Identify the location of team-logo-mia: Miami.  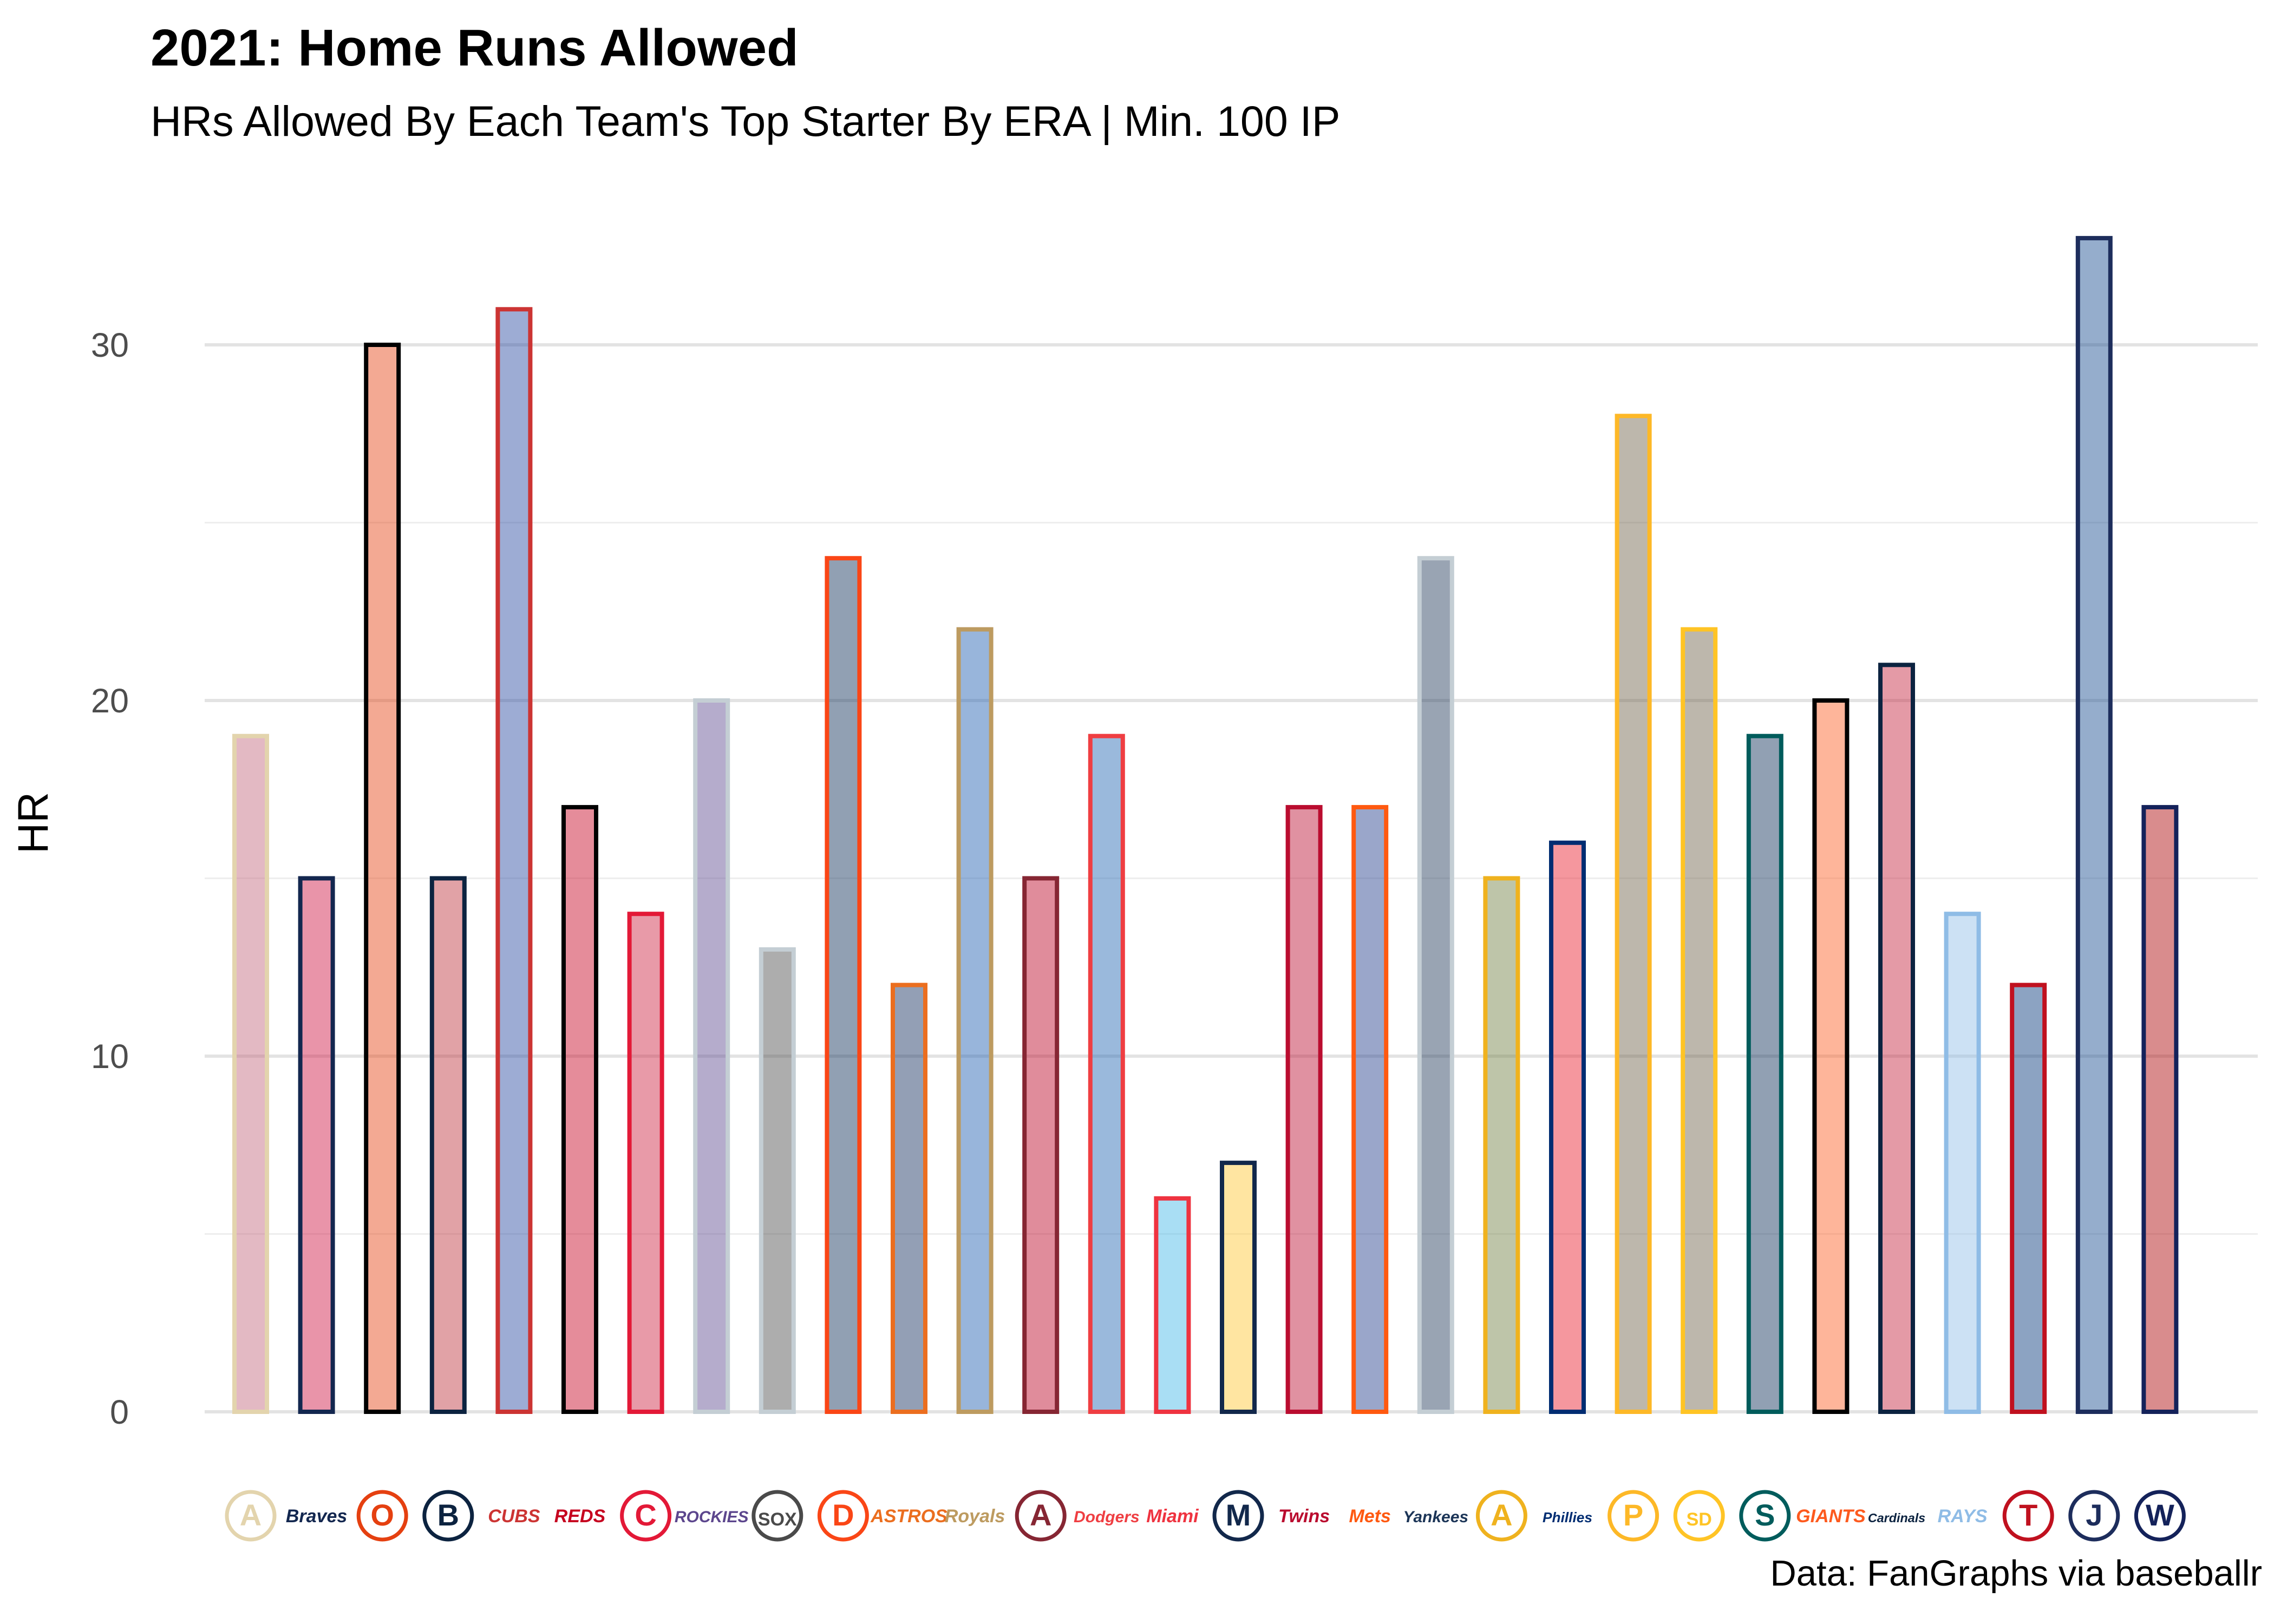
(1172, 1516).